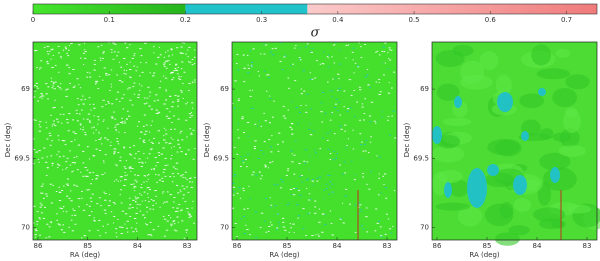  I want to click on x-tick-label: 85, so click(287, 246).